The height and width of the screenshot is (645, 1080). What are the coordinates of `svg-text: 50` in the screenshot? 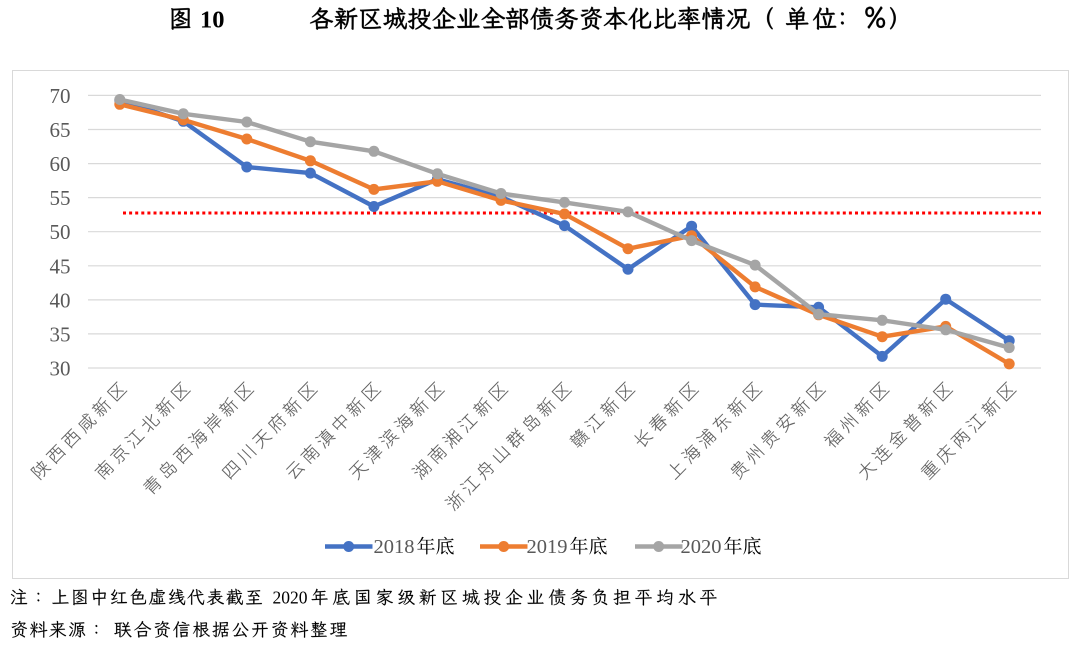 It's located at (60, 232).